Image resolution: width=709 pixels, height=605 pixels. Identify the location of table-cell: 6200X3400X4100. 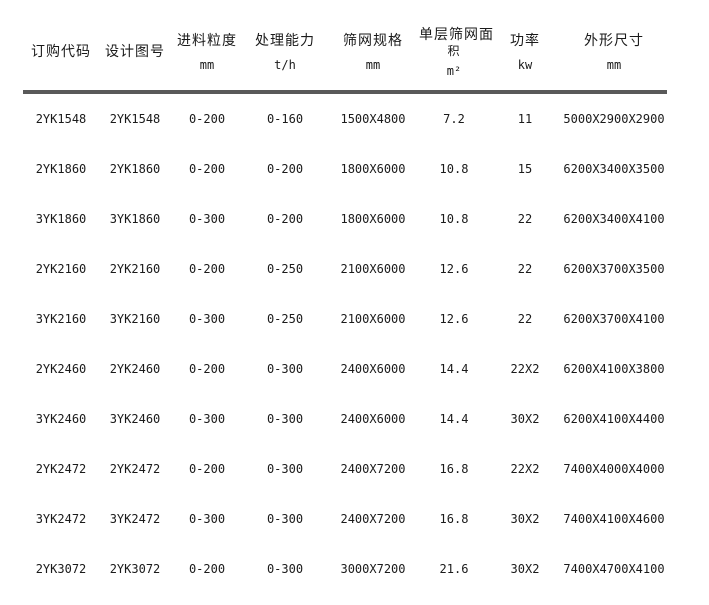
(614, 219).